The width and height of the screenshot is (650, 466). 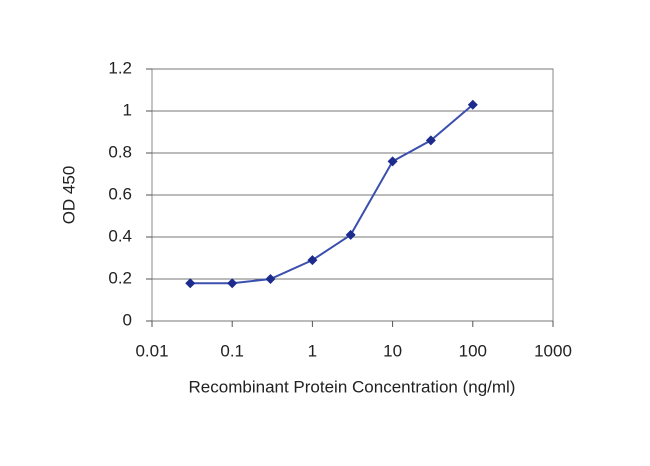 What do you see at coordinates (120, 235) in the screenshot?
I see `y-tick-label: 0.4` at bounding box center [120, 235].